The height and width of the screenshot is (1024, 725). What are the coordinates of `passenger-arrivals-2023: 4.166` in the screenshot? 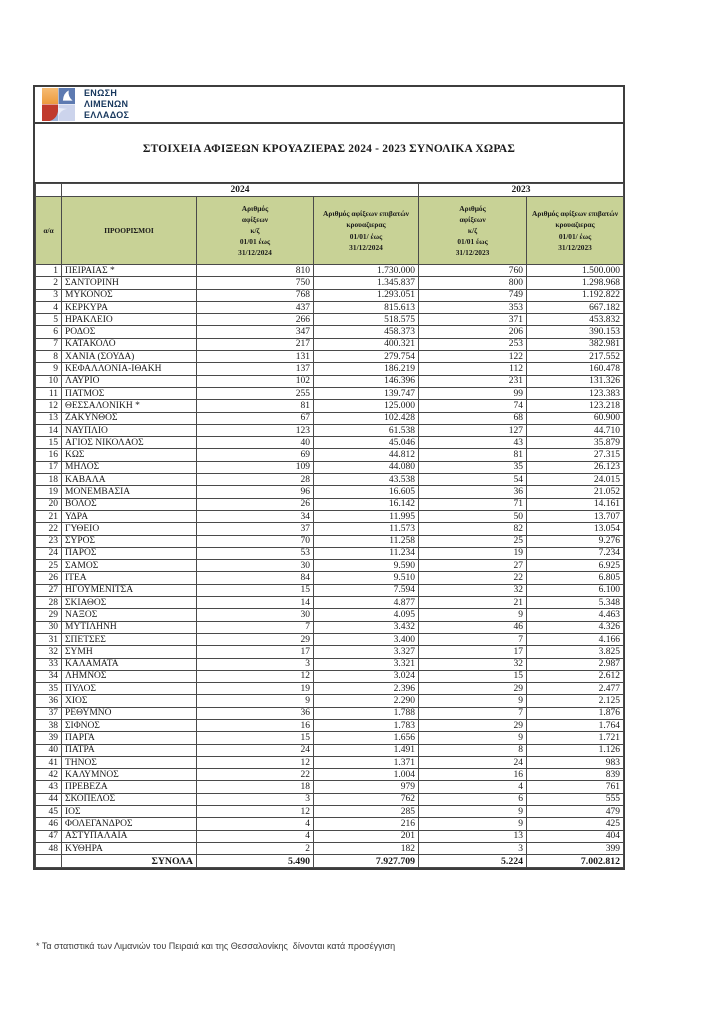 It's located at (575, 639).